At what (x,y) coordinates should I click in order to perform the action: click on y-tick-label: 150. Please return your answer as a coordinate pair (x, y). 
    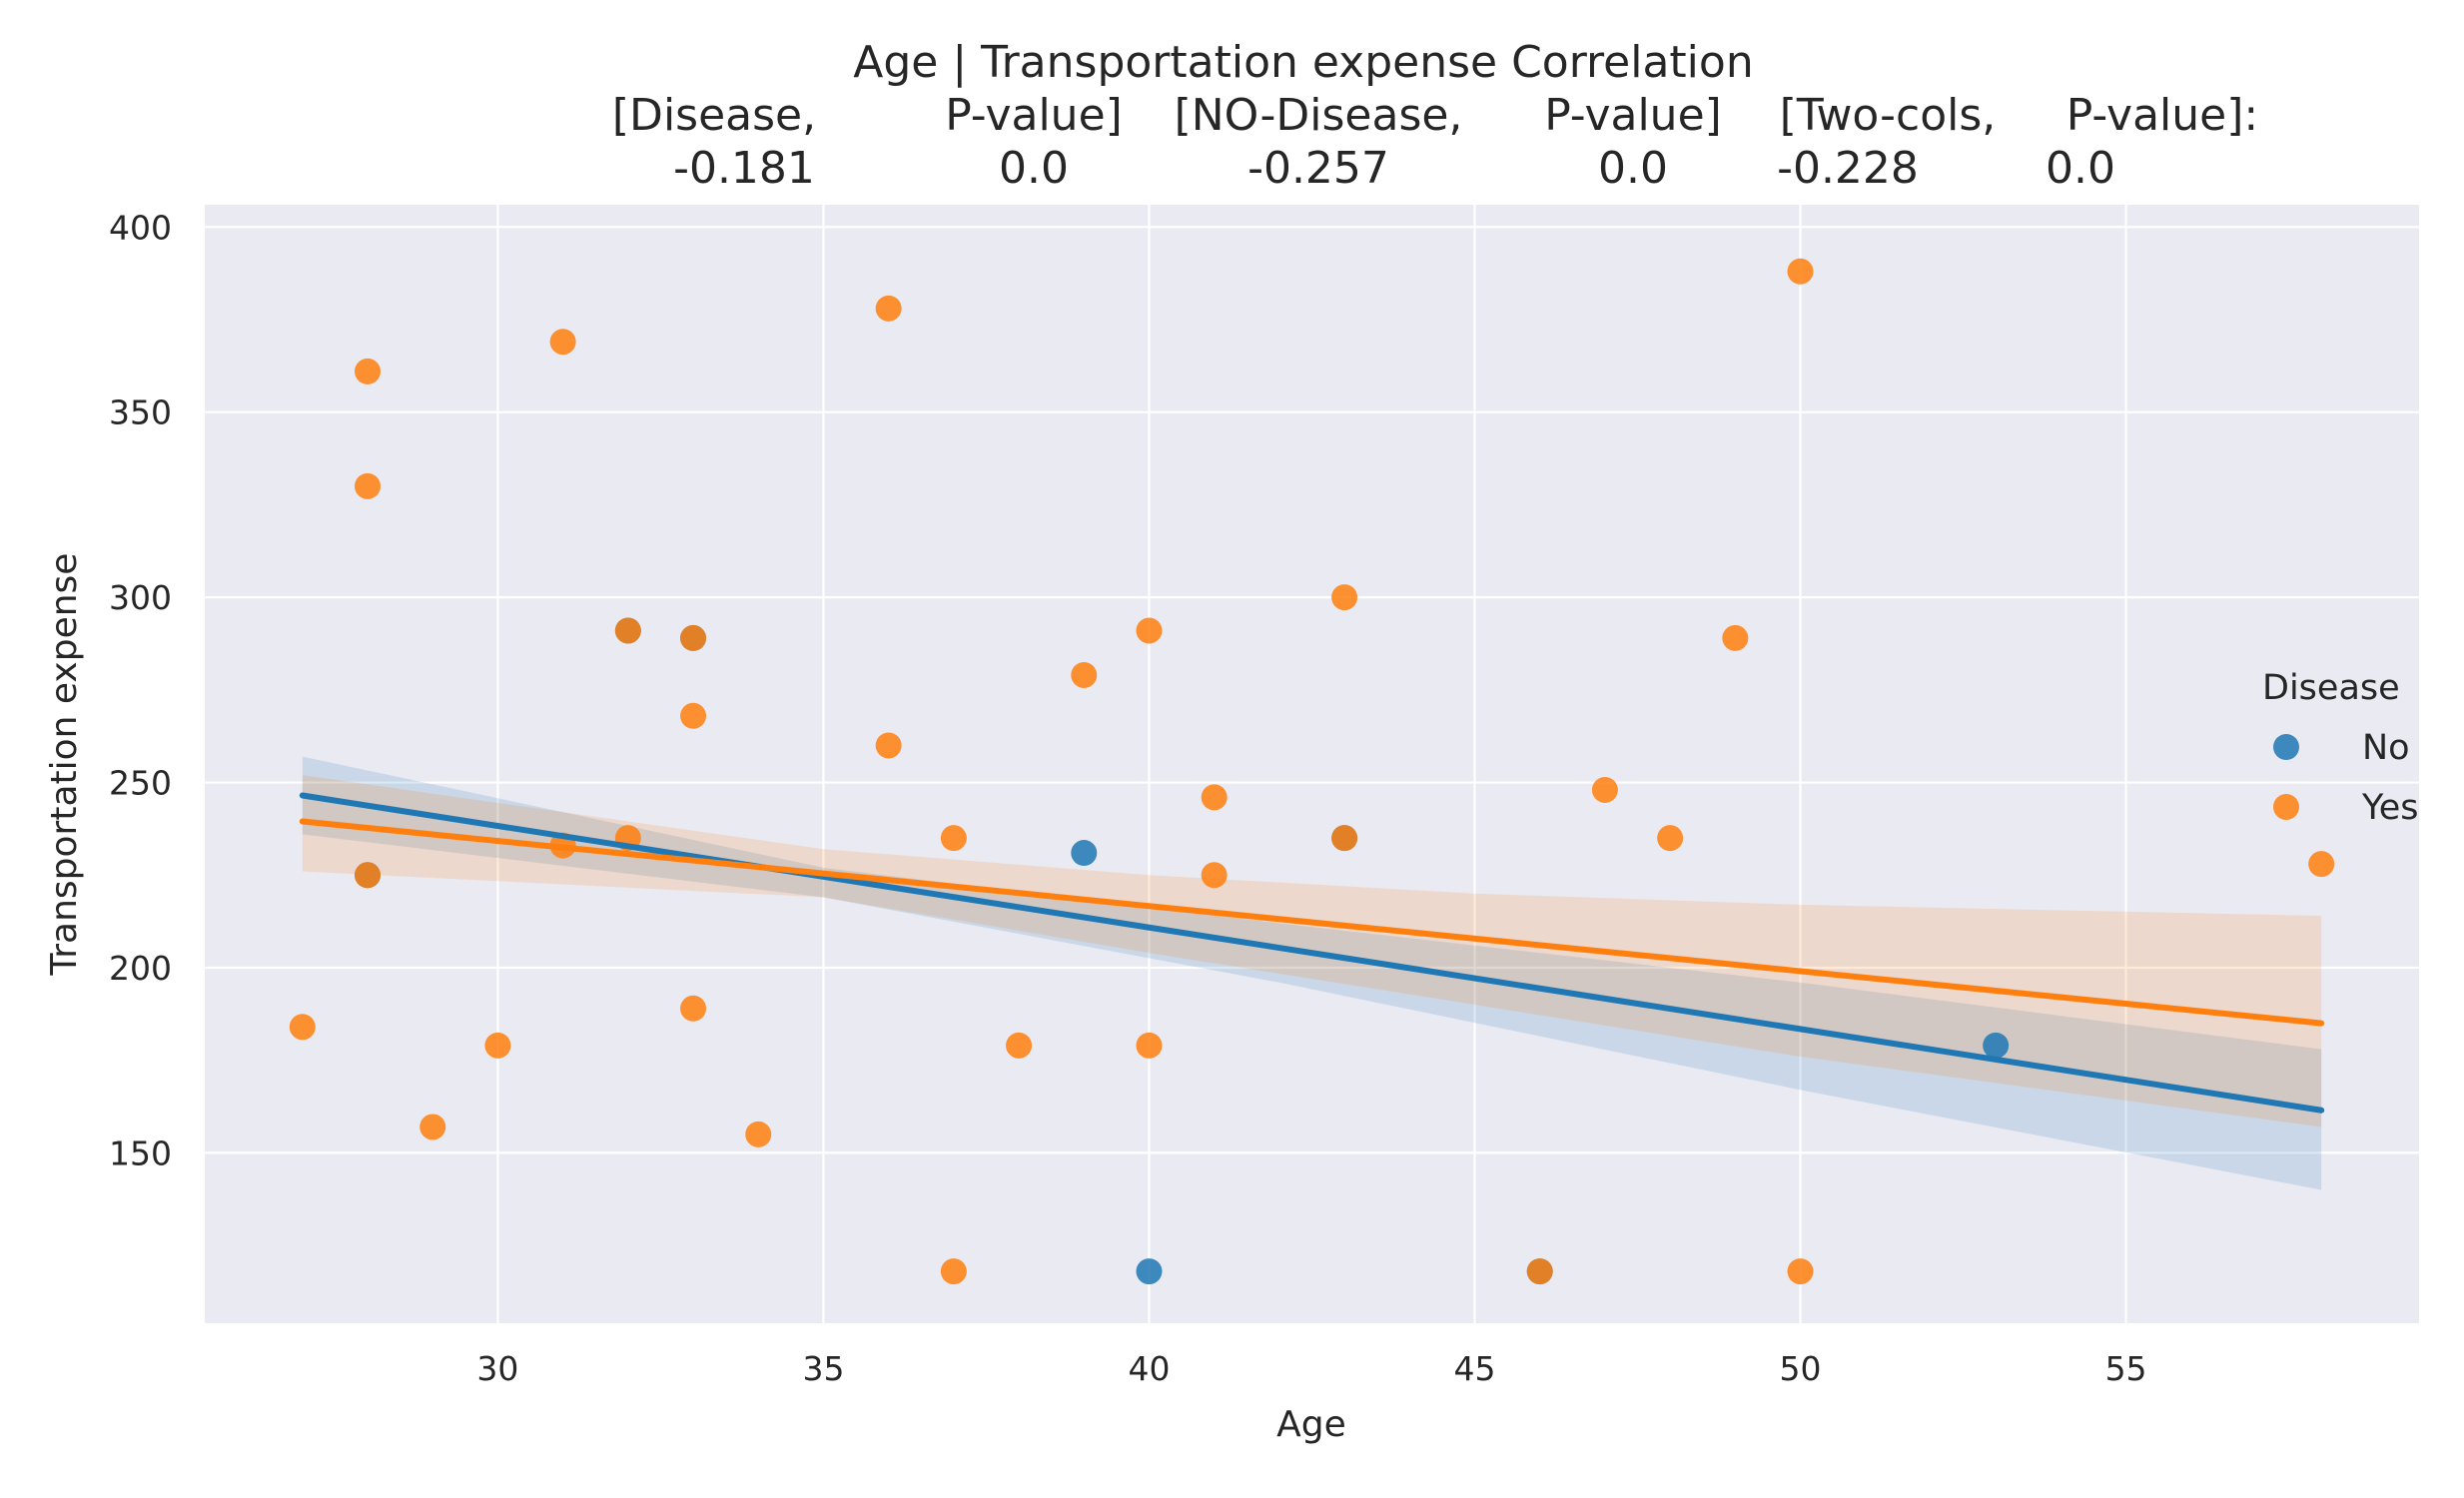
    Looking at the image, I should click on (141, 1152).